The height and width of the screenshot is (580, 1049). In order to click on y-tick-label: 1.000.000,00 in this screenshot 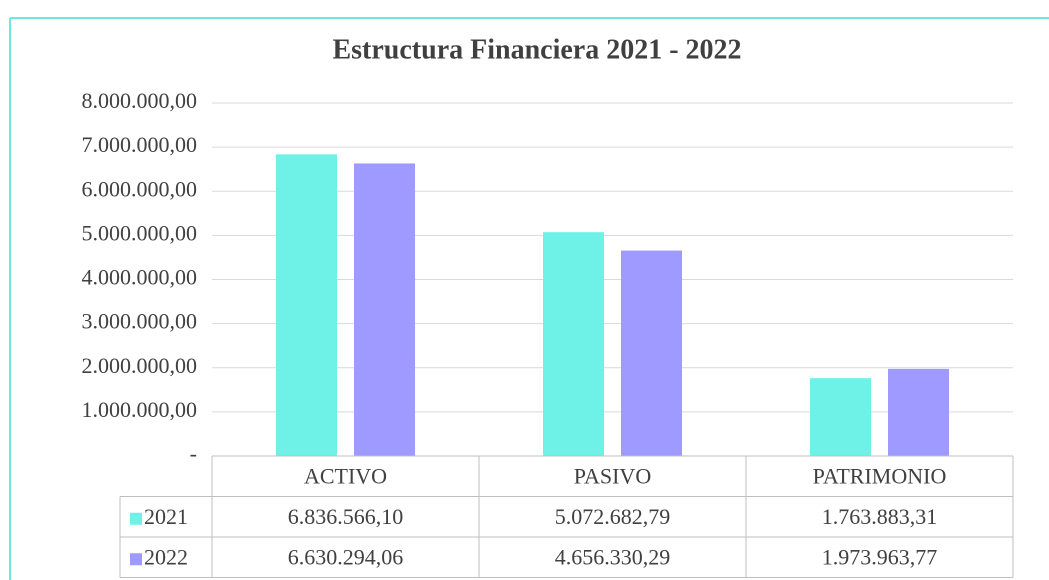, I will do `click(140, 409)`.